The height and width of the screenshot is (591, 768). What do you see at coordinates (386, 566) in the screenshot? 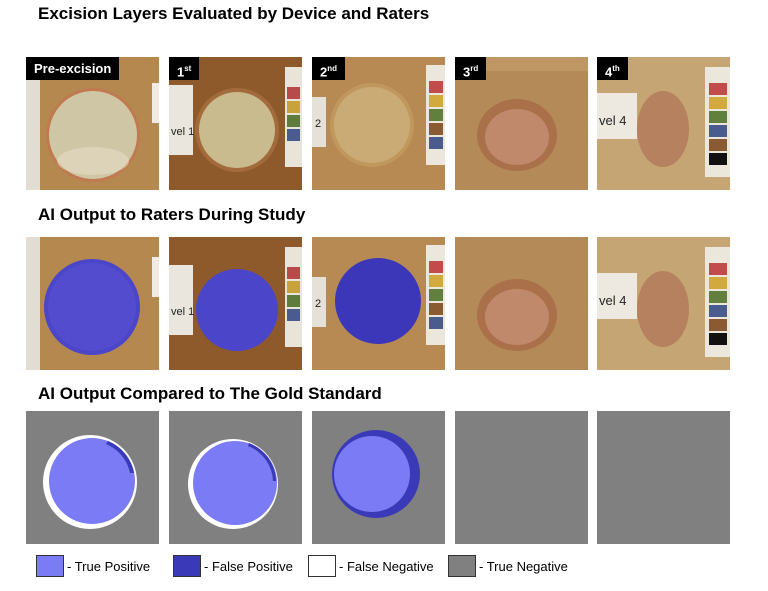
I see `legend-label: - False Negative` at bounding box center [386, 566].